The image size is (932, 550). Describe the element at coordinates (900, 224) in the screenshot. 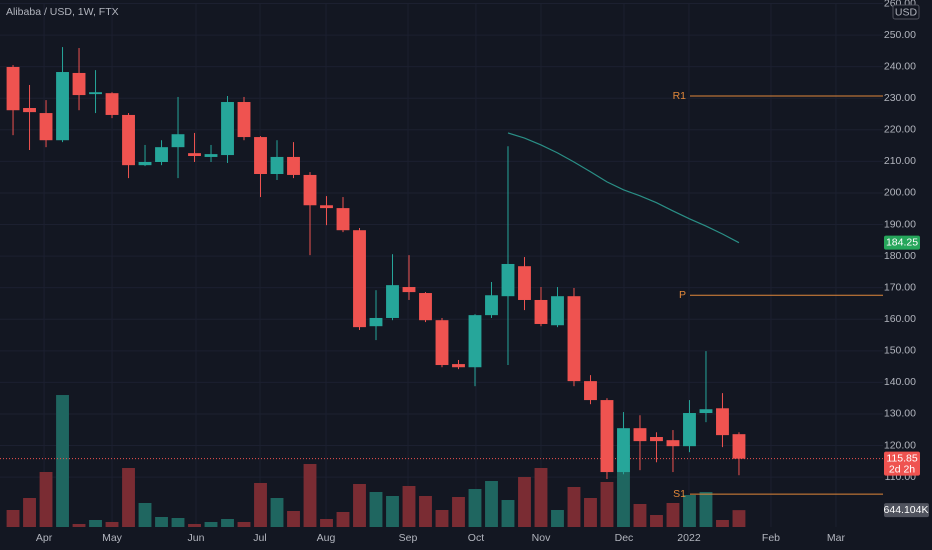

I see `y-tick-label: 190.00` at that location.